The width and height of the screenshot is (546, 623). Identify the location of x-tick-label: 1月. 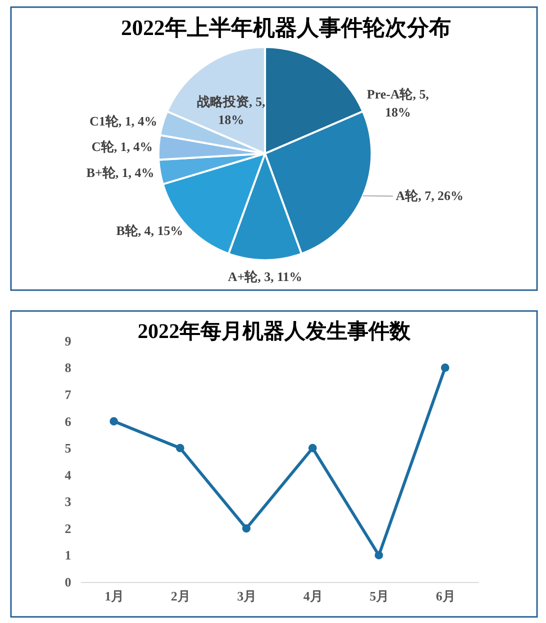
(114, 596).